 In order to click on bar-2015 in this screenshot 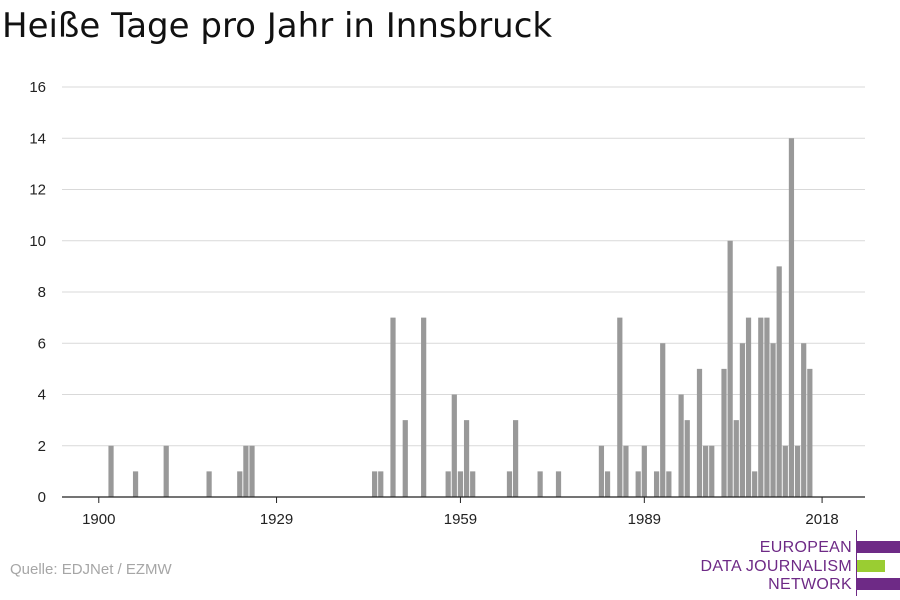, I will do `click(804, 420)`.